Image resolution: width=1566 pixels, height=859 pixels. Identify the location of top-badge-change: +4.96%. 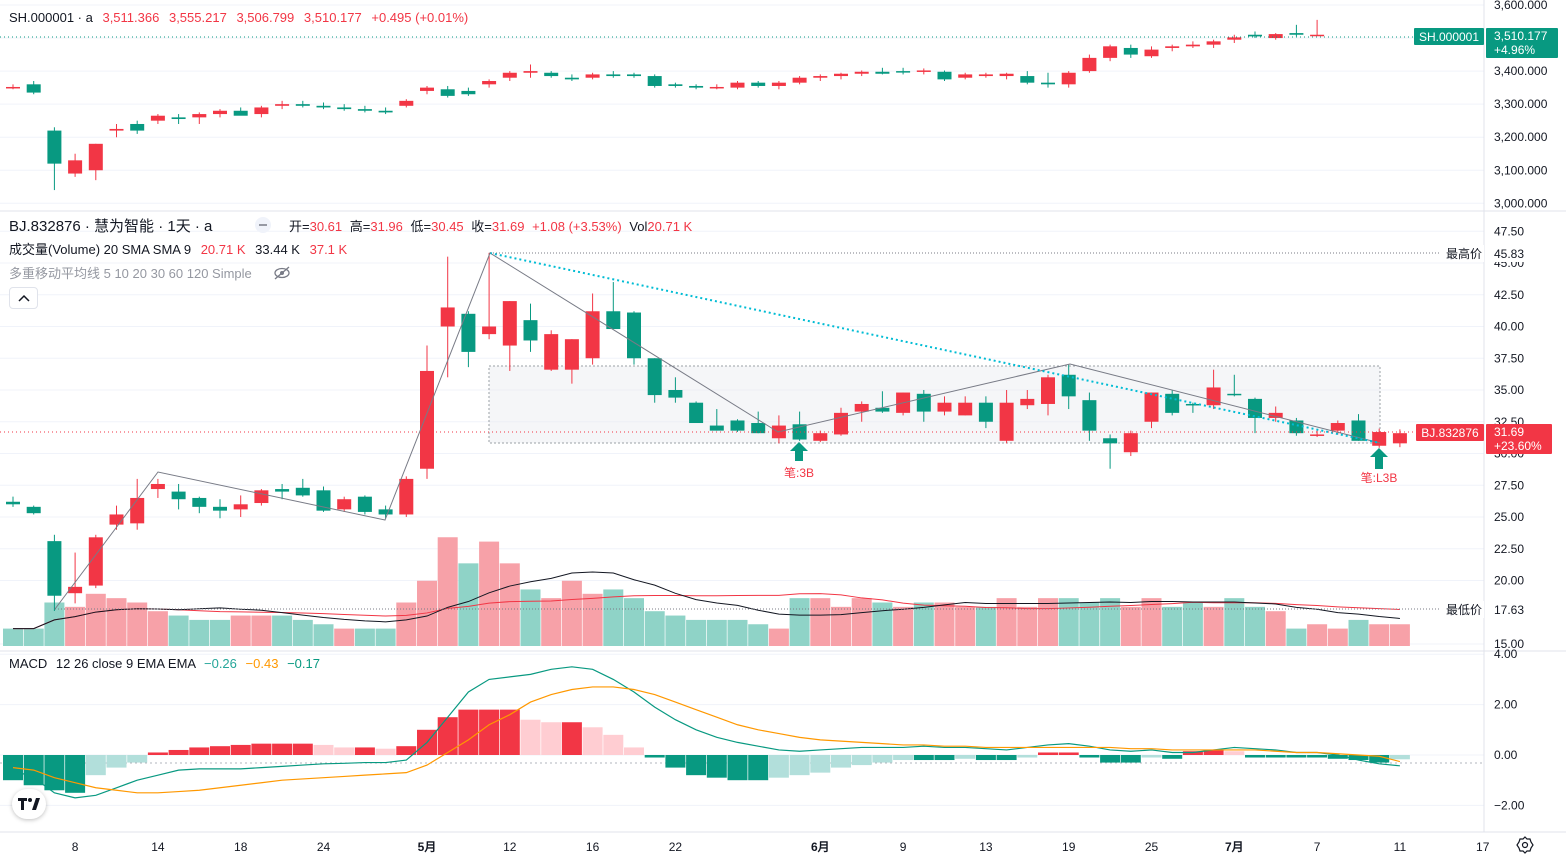
(1514, 50).